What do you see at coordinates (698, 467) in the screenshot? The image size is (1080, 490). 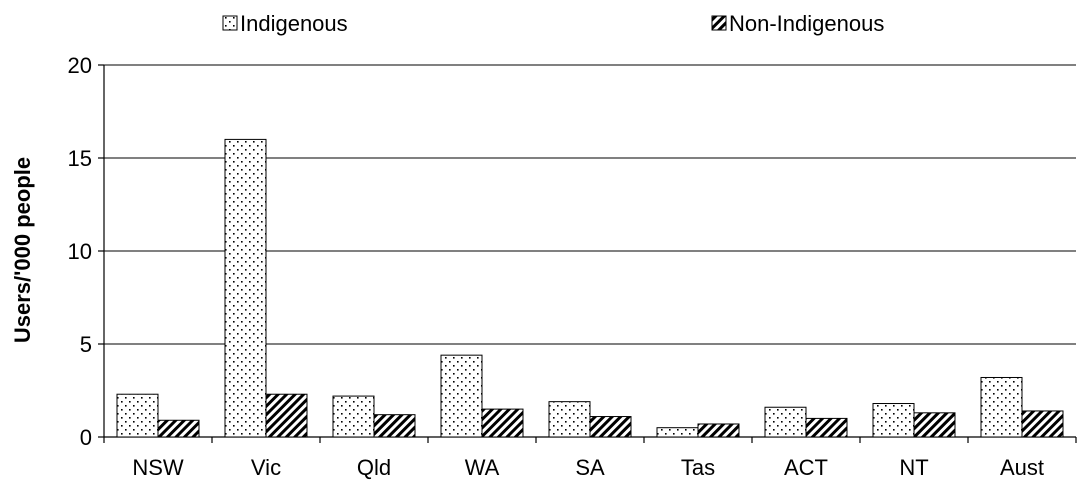 I see `x-tick-label: Tas` at bounding box center [698, 467].